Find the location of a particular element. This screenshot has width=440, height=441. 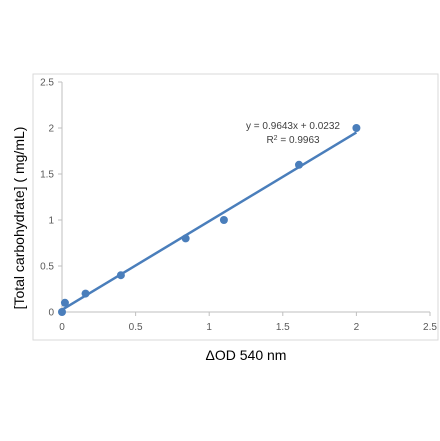

x-tick-label: 0.5 is located at coordinates (136, 327).